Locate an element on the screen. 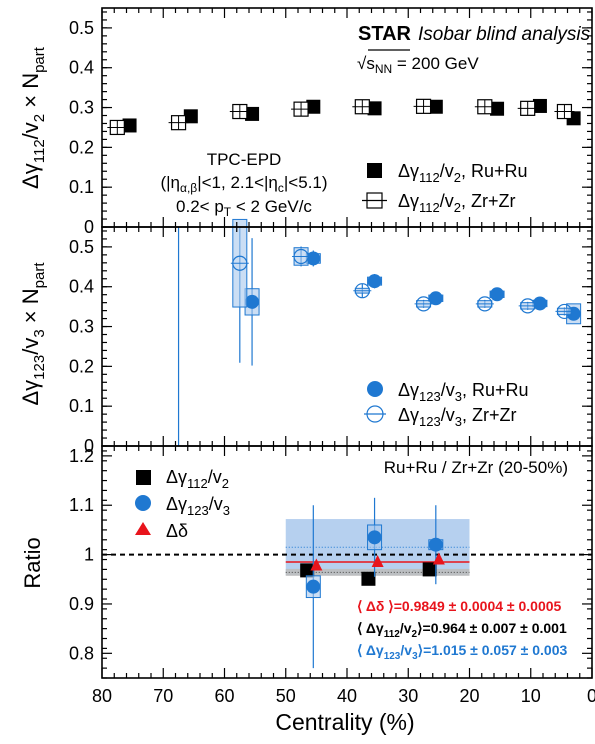 Image resolution: width=595 pixels, height=744 pixels. legend-top-ru-label: Δγ112/v2, Ru+Ru is located at coordinates (463, 173).